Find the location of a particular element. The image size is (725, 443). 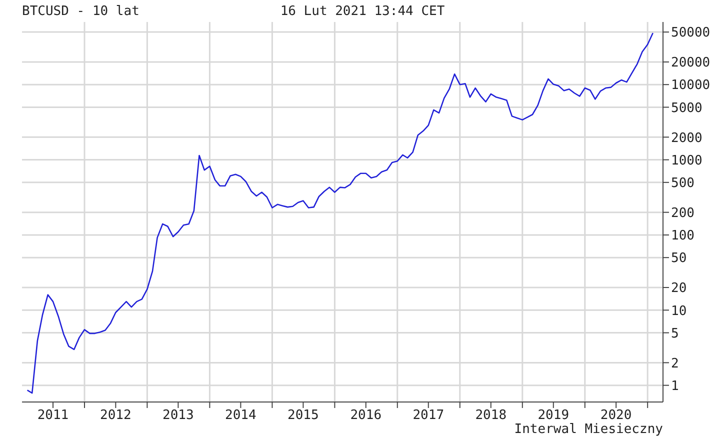

y-tick-label: 2 is located at coordinates (675, 364).